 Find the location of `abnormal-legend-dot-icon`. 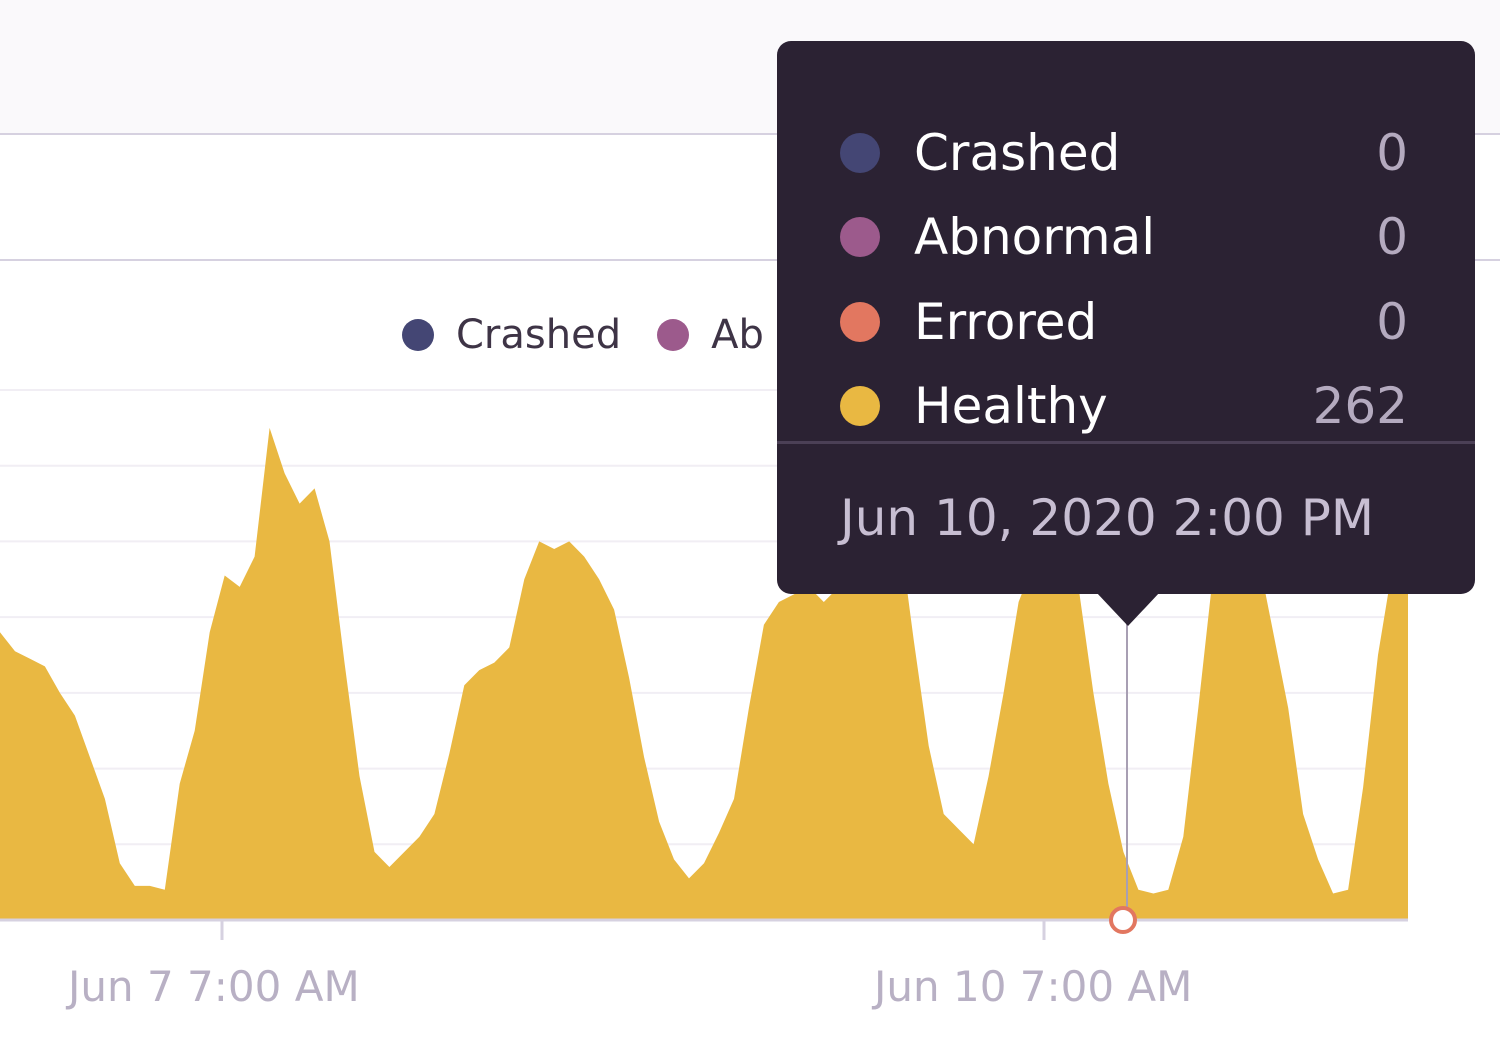

abnormal-legend-dot-icon is located at coordinates (673, 335).